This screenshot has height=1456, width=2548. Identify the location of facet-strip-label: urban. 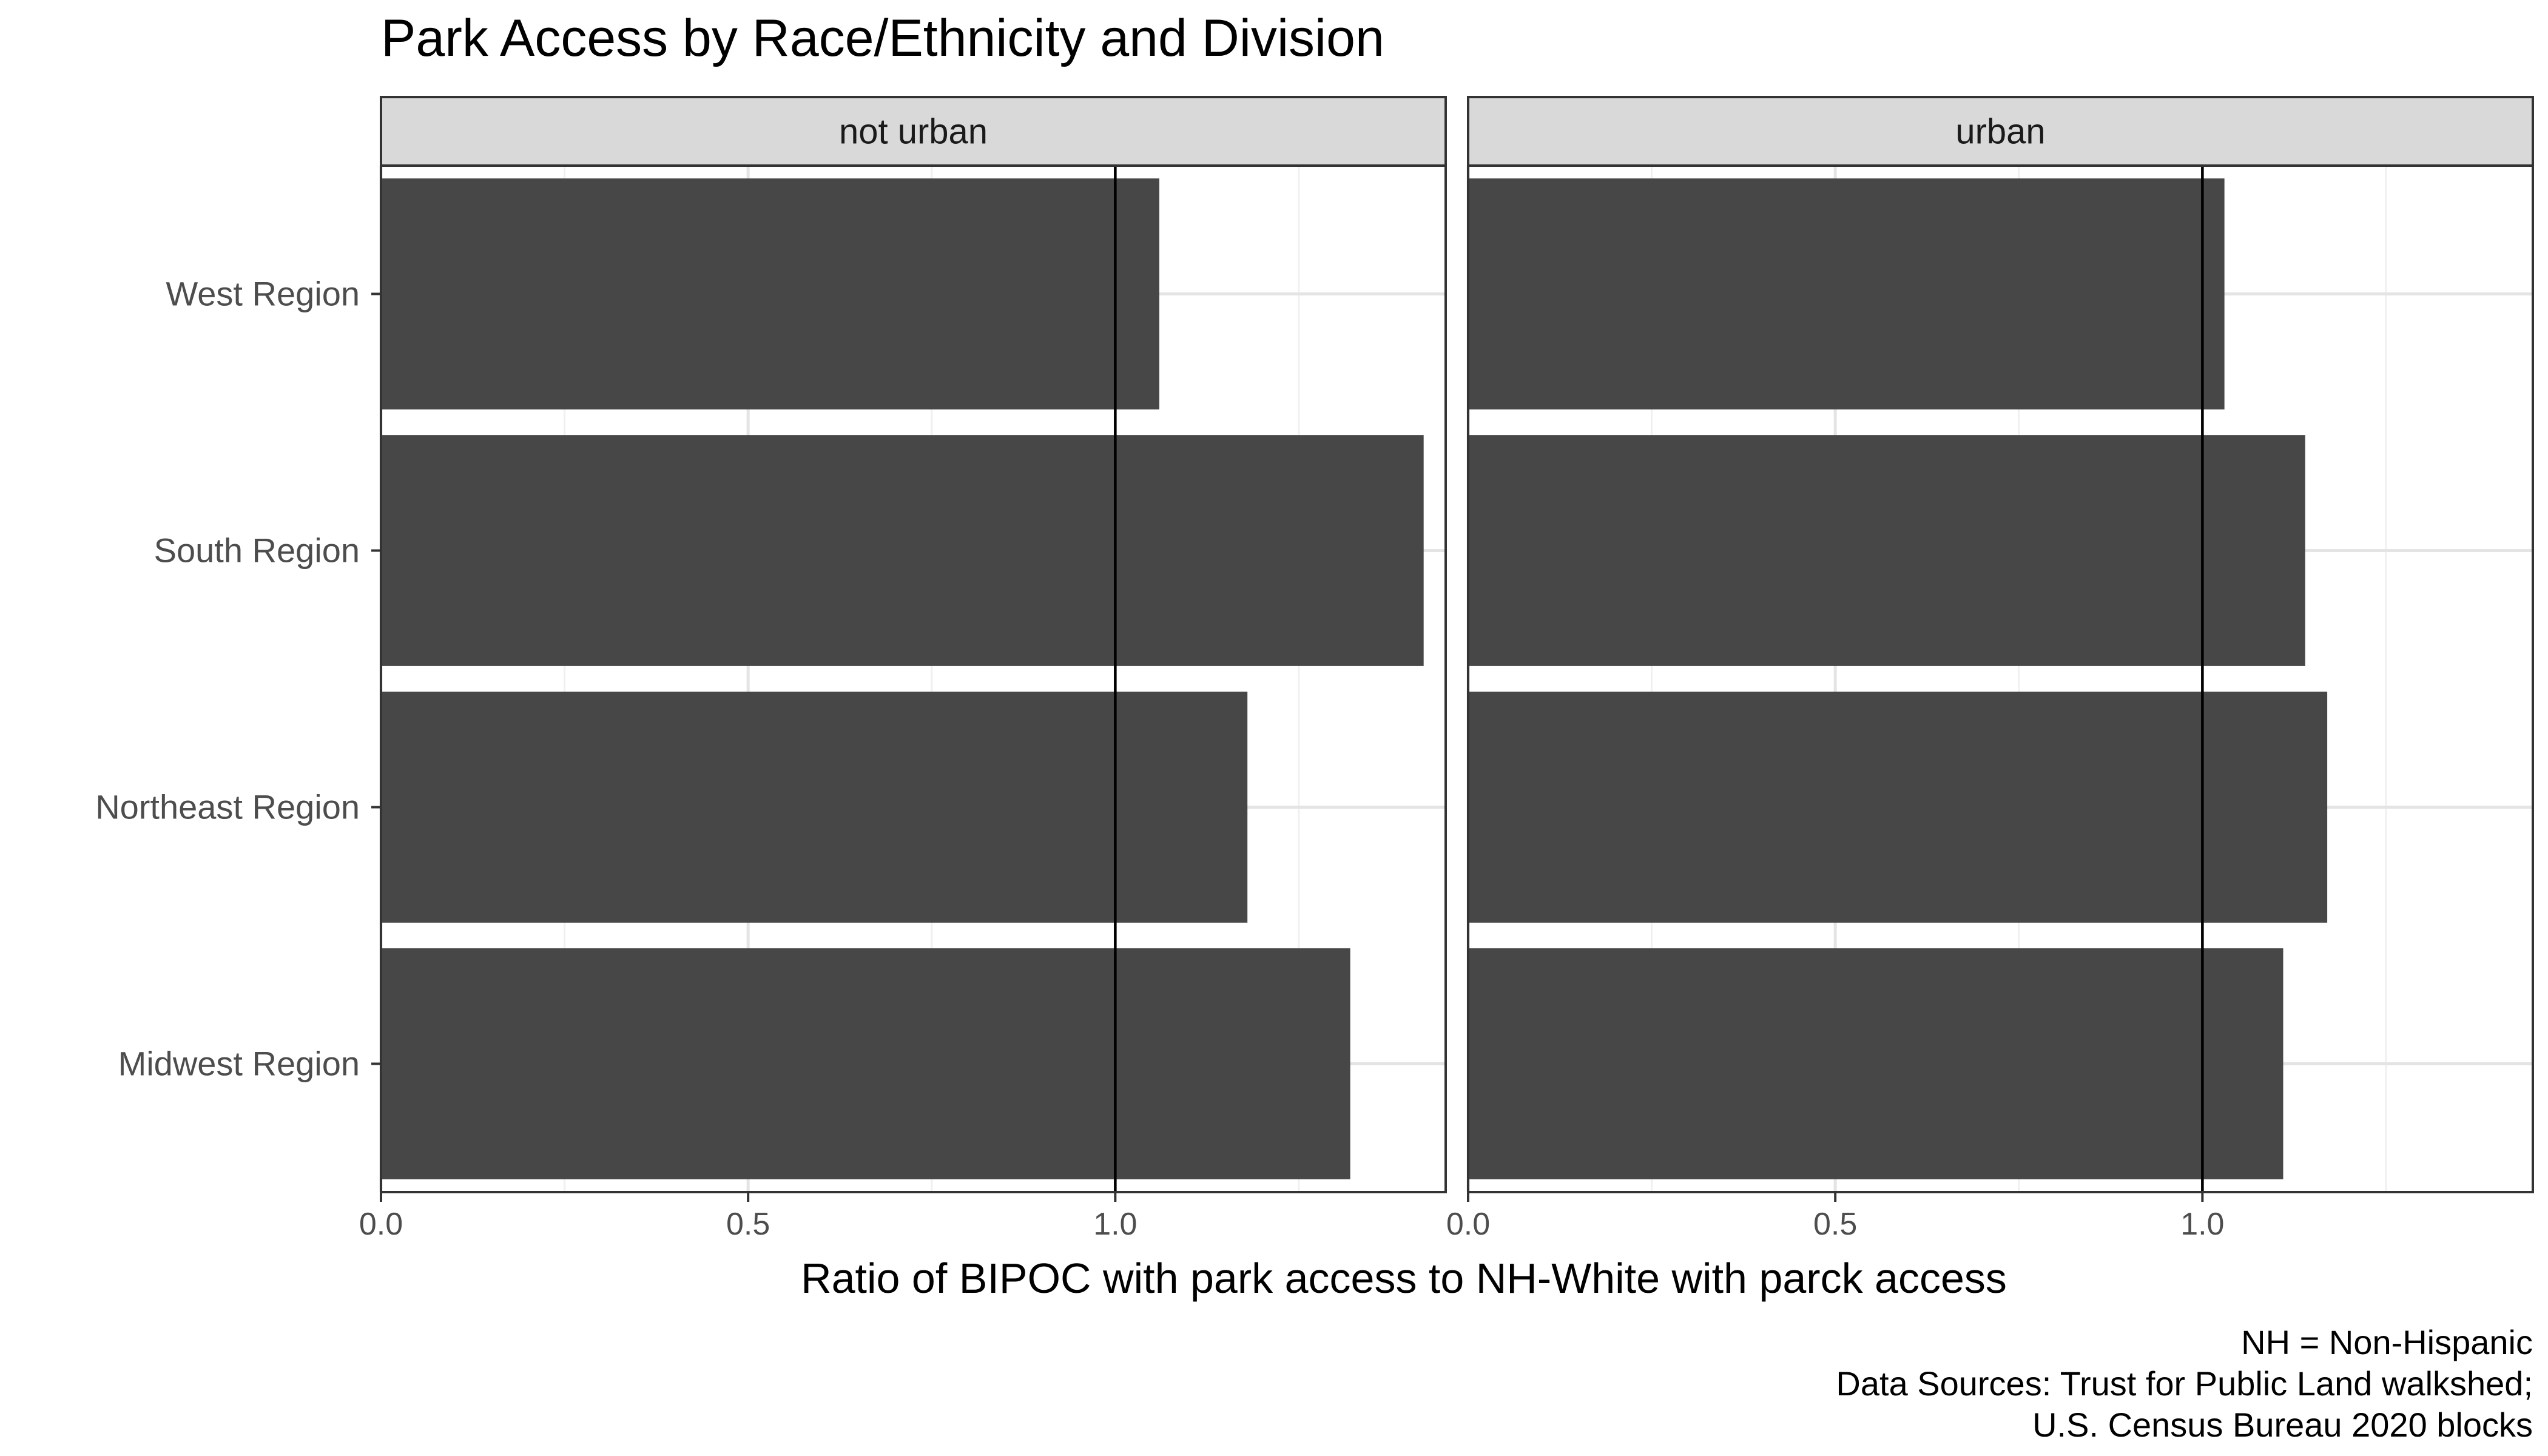
(2000, 132).